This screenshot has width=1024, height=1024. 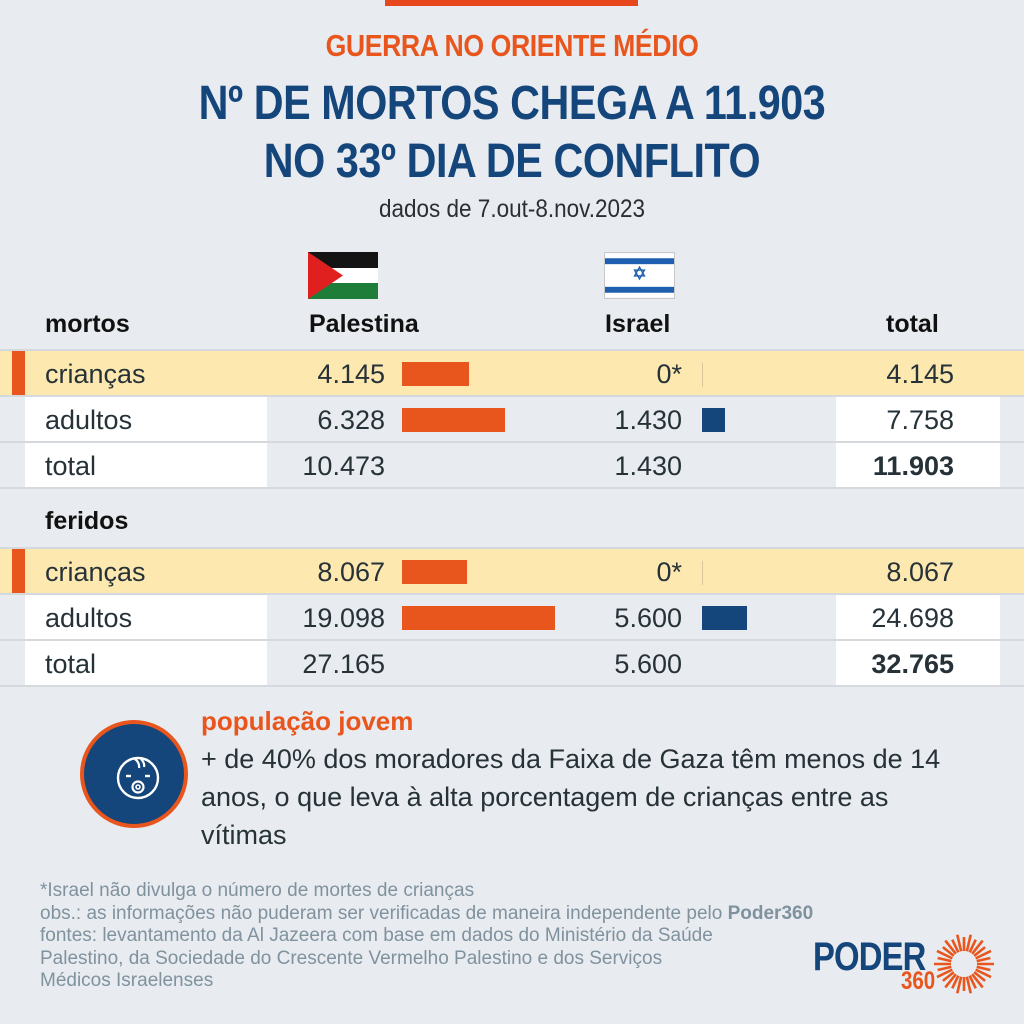 What do you see at coordinates (912, 324) in the screenshot?
I see `column-header-total: total` at bounding box center [912, 324].